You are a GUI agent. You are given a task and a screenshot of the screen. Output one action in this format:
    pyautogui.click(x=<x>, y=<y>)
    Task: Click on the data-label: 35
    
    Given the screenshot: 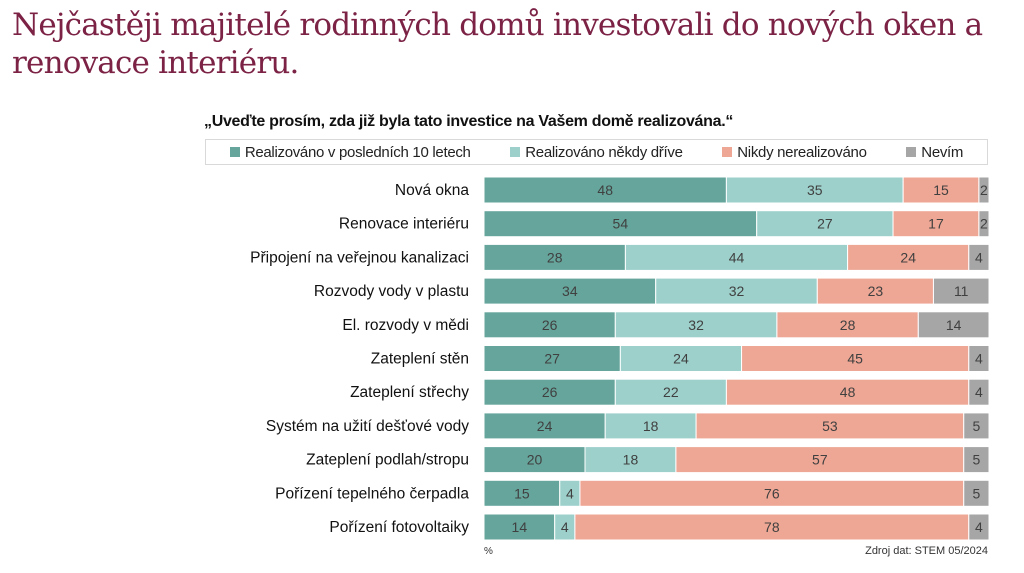 What is the action you would take?
    pyautogui.click(x=815, y=190)
    